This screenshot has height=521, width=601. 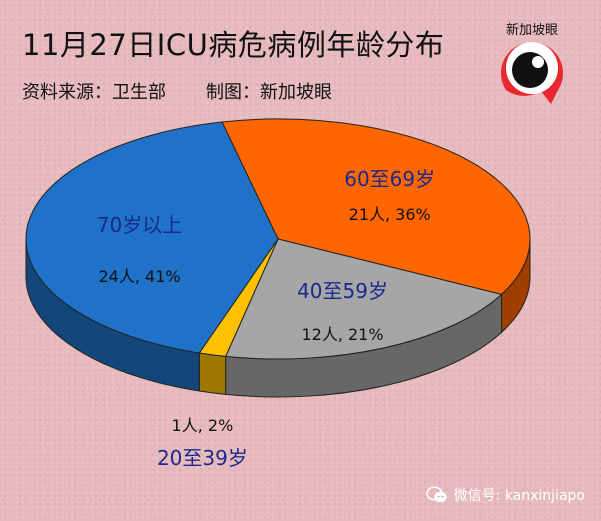 What do you see at coordinates (203, 425) in the screenshot?
I see `slice-value-2: 1人, 2%` at bounding box center [203, 425].